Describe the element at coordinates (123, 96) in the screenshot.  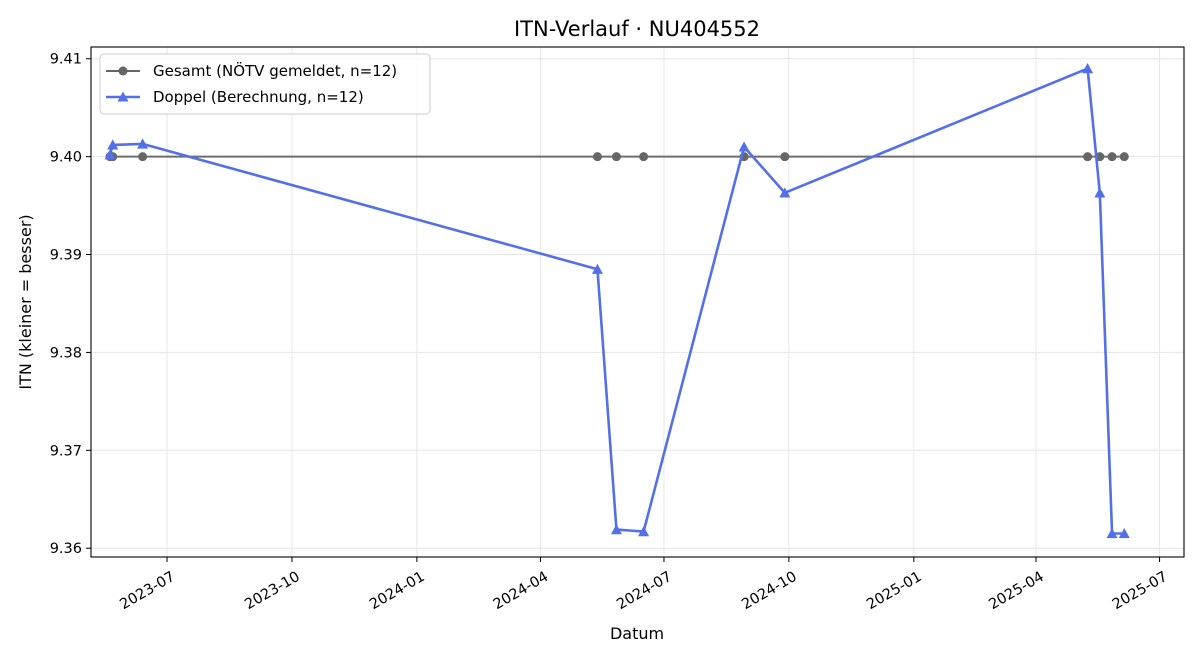
I see `legend-marker-doppel-triangle-icon` at that location.